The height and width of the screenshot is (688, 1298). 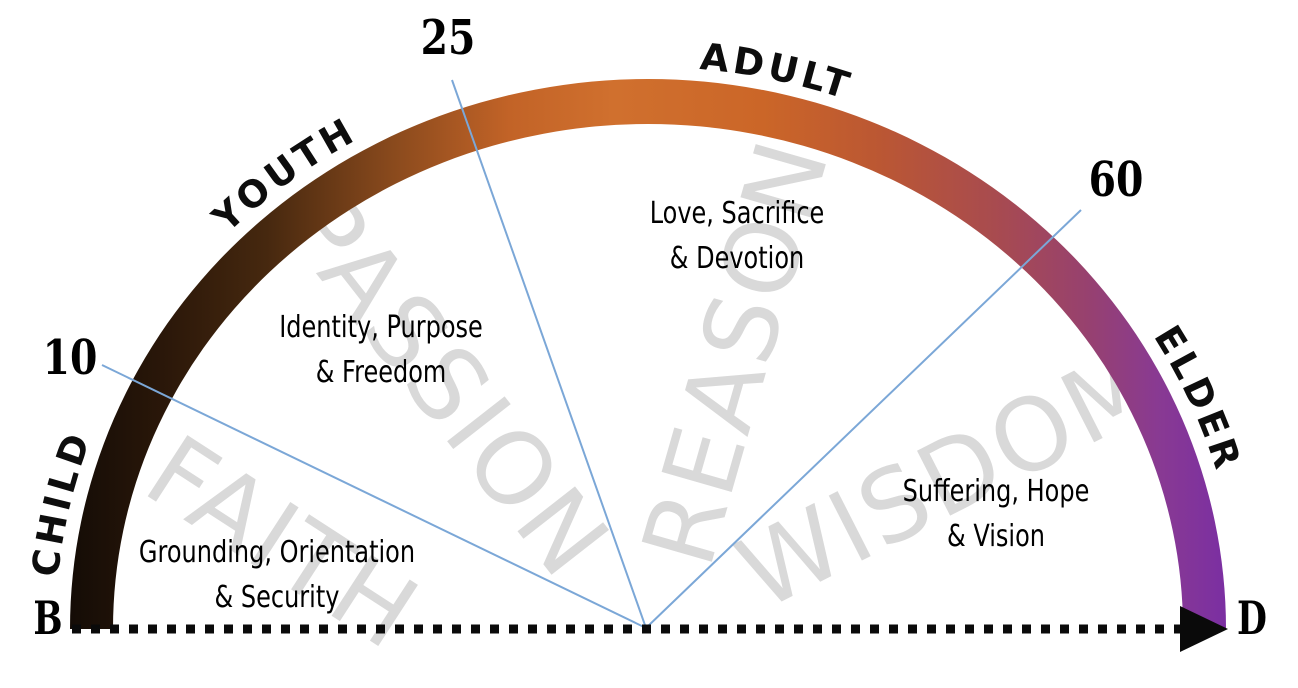 I want to click on death-endpoint-label: D, so click(x=1252, y=618).